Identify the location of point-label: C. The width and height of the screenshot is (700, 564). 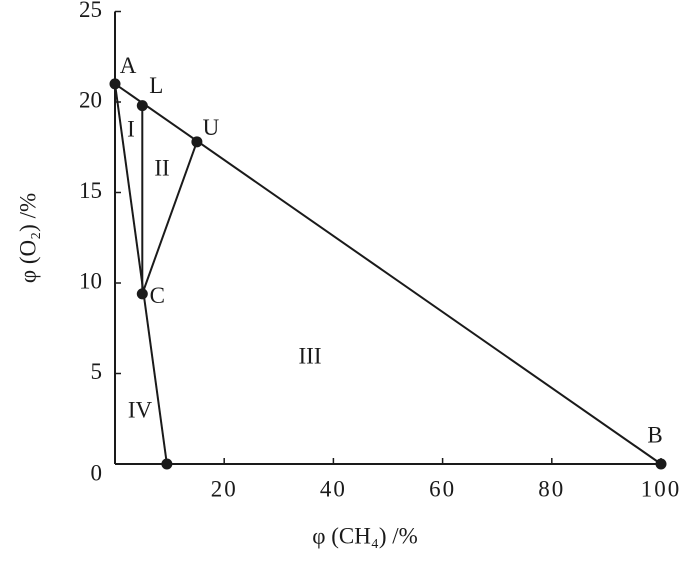
(157, 295).